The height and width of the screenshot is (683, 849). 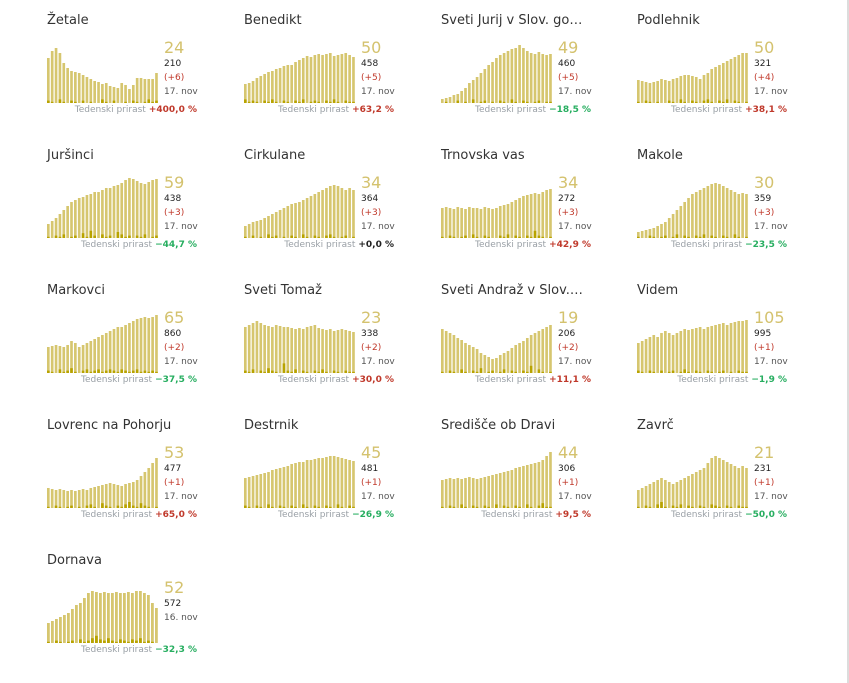 I want to click on weekly-growth-value: +9,5 %, so click(x=573, y=515).